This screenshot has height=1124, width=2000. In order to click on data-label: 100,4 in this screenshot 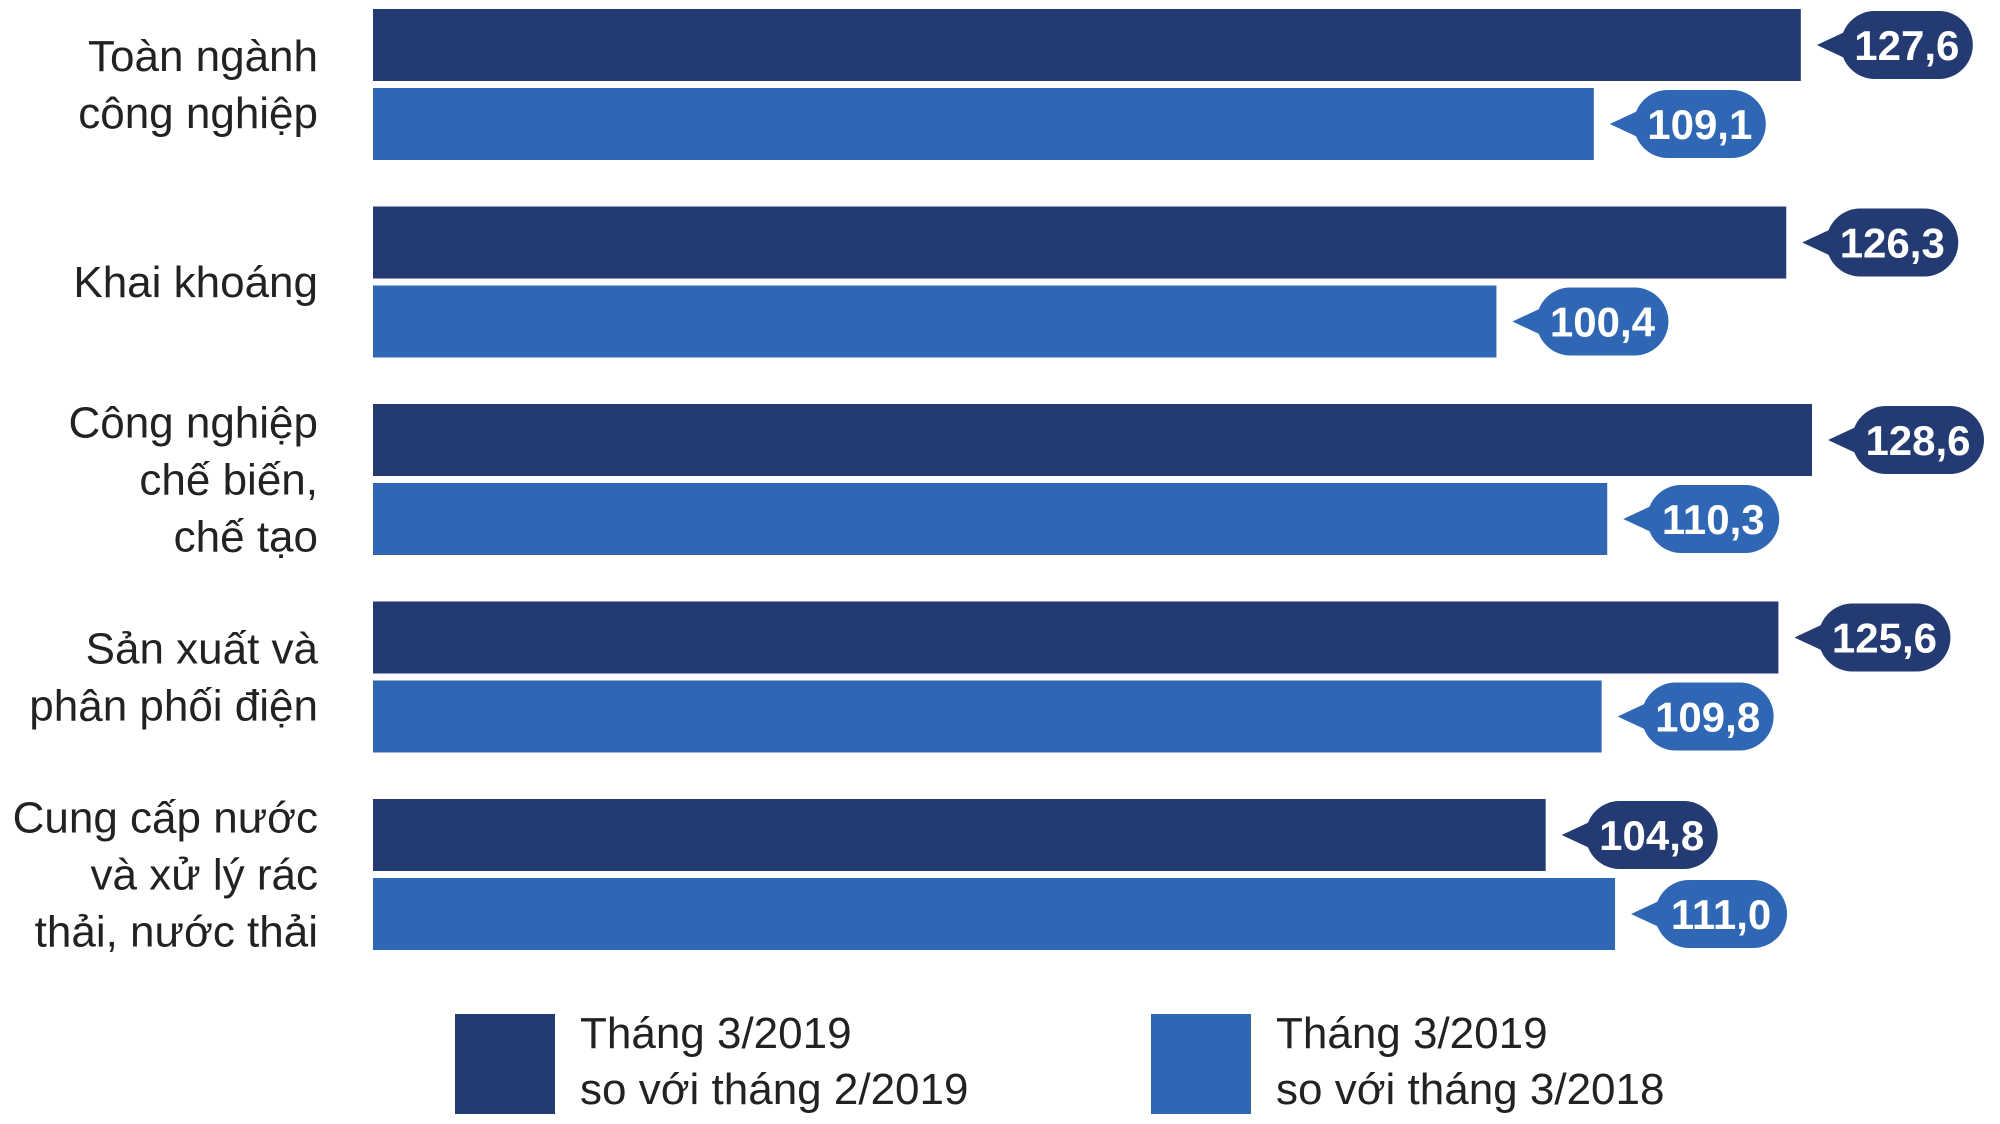, I will do `click(1603, 322)`.